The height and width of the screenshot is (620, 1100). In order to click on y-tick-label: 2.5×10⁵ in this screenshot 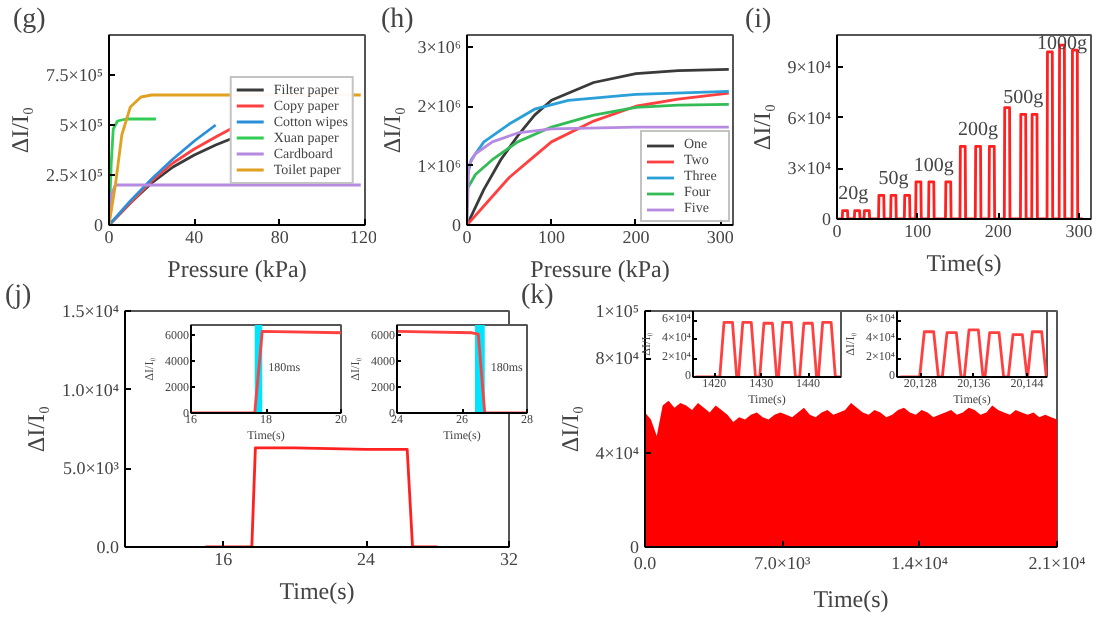, I will do `click(75, 175)`.